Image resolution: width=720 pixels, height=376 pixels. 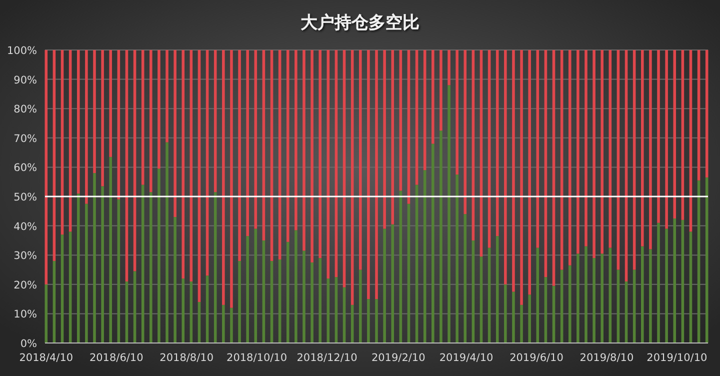 What do you see at coordinates (29, 344) in the screenshot?
I see `y-tick-label: 0%` at bounding box center [29, 344].